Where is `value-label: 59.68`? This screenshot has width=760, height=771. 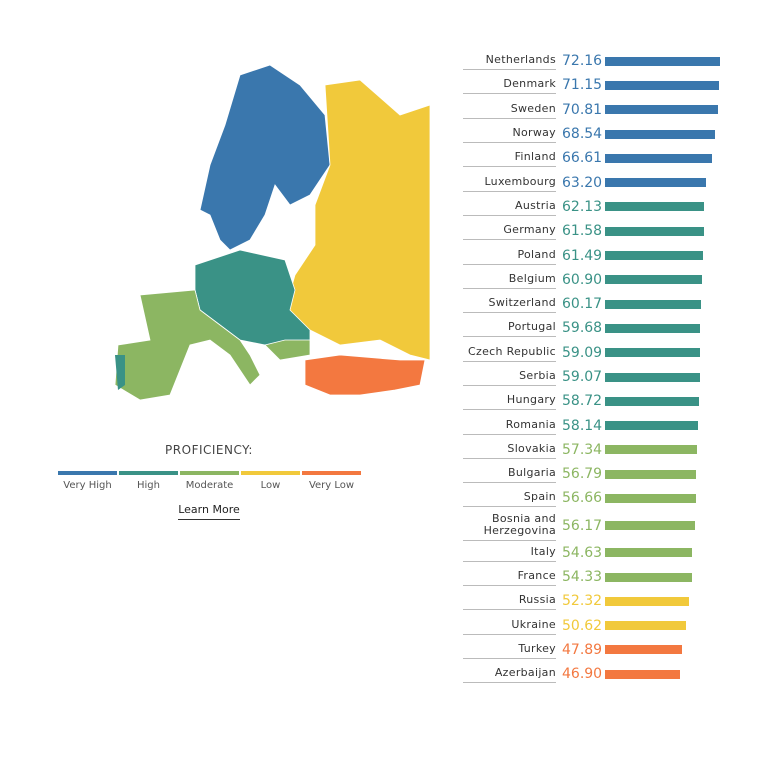
value-label: 59.68 is located at coordinates (582, 328).